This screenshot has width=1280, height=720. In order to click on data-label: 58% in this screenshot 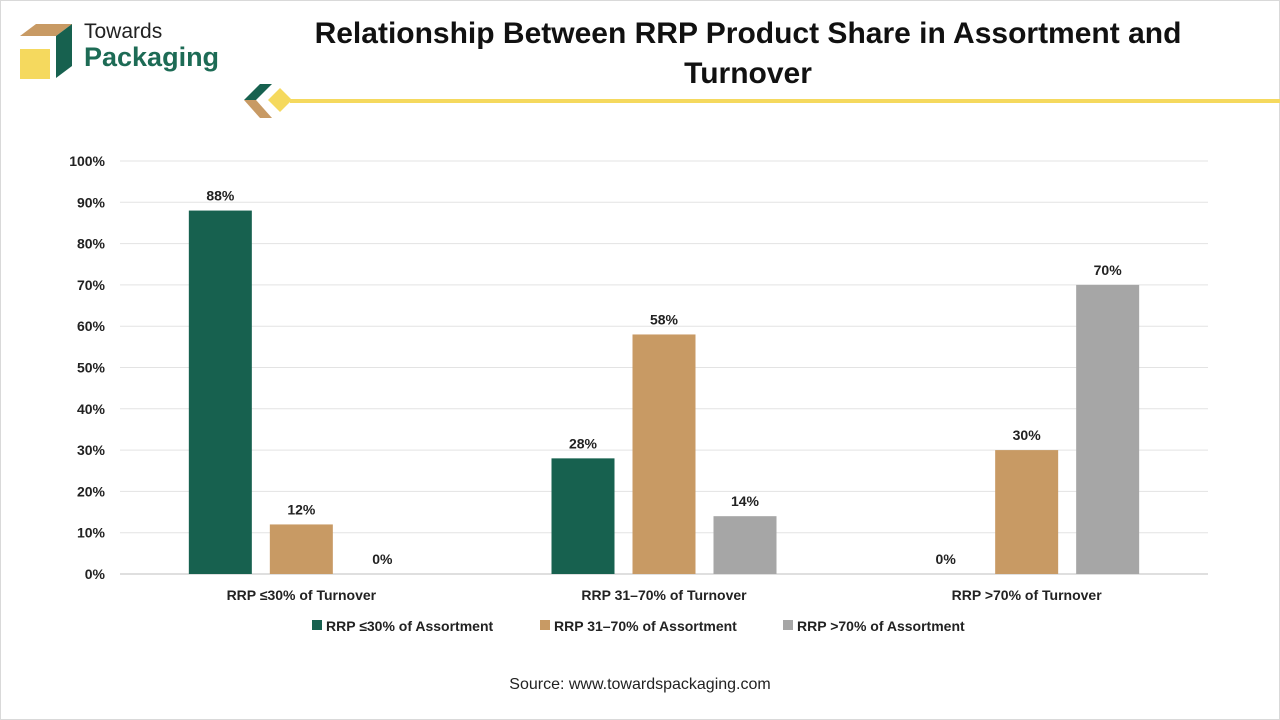, I will do `click(664, 319)`.